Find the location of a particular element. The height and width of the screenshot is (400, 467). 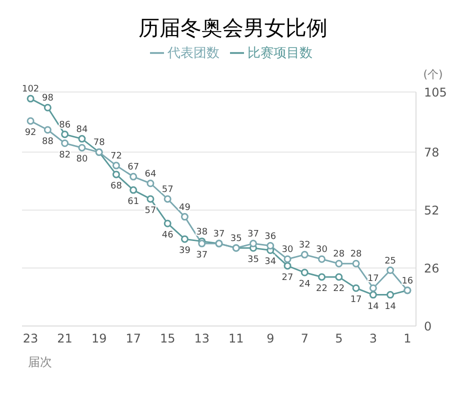

y-tick-label: 0 is located at coordinates (428, 326).